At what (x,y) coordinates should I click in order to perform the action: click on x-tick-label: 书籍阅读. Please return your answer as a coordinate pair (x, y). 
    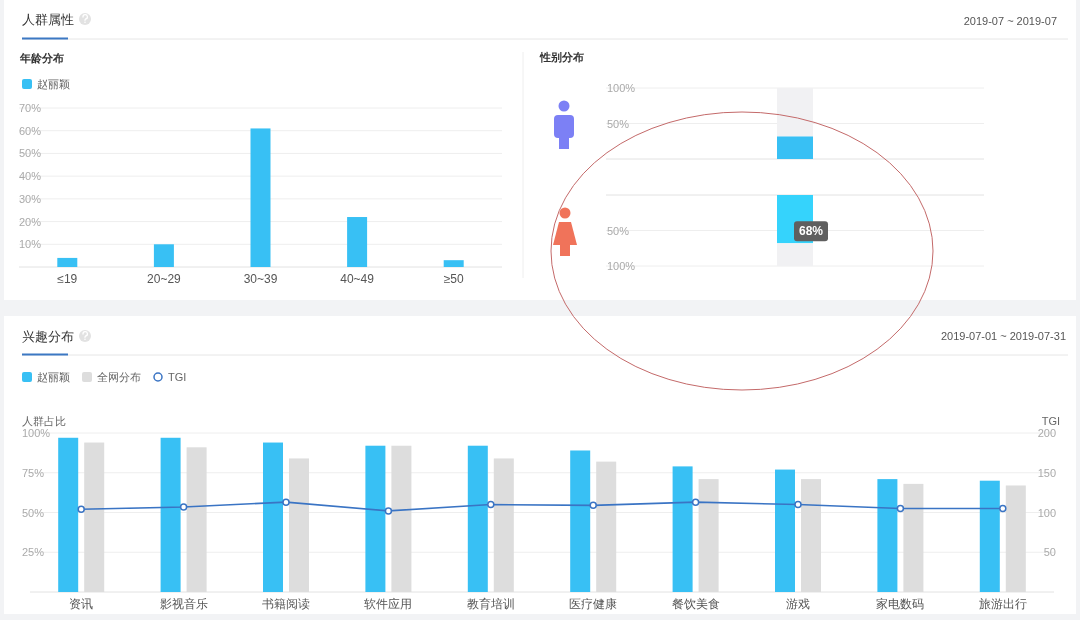
    Looking at the image, I should click on (286, 604).